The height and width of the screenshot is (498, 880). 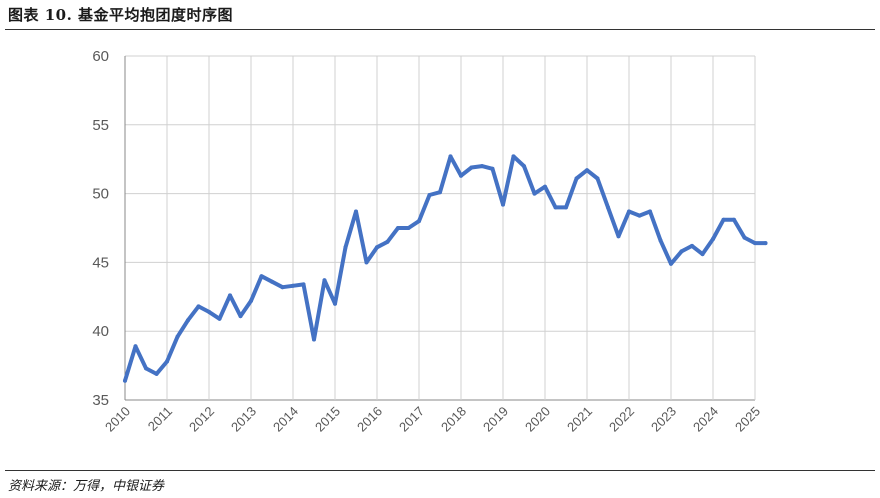 What do you see at coordinates (100, 400) in the screenshot?
I see `y-tick-label: 35` at bounding box center [100, 400].